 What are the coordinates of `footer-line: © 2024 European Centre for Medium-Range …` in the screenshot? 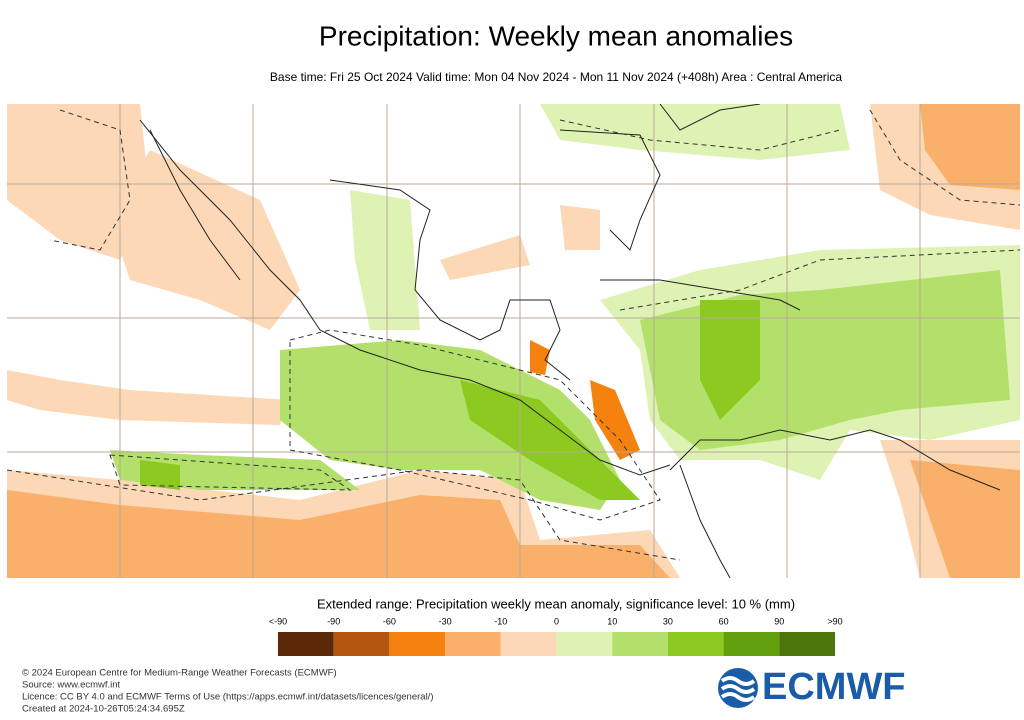 It's located at (179, 673).